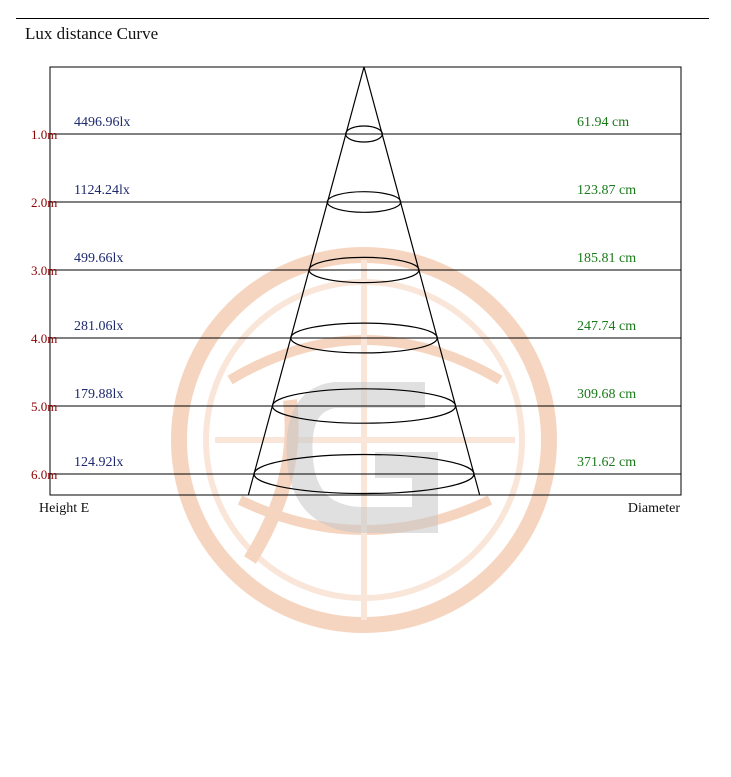 The height and width of the screenshot is (777, 731). What do you see at coordinates (606, 462) in the screenshot?
I see `diameter-label: 371.62 cm` at bounding box center [606, 462].